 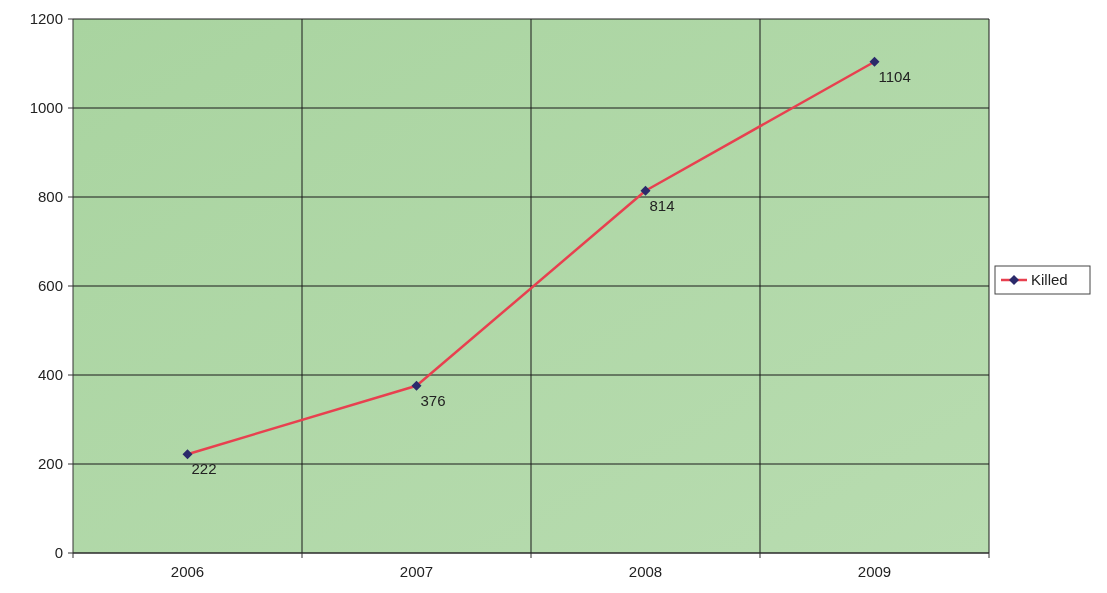 What do you see at coordinates (645, 571) in the screenshot?
I see `x-tick-label: 2008` at bounding box center [645, 571].